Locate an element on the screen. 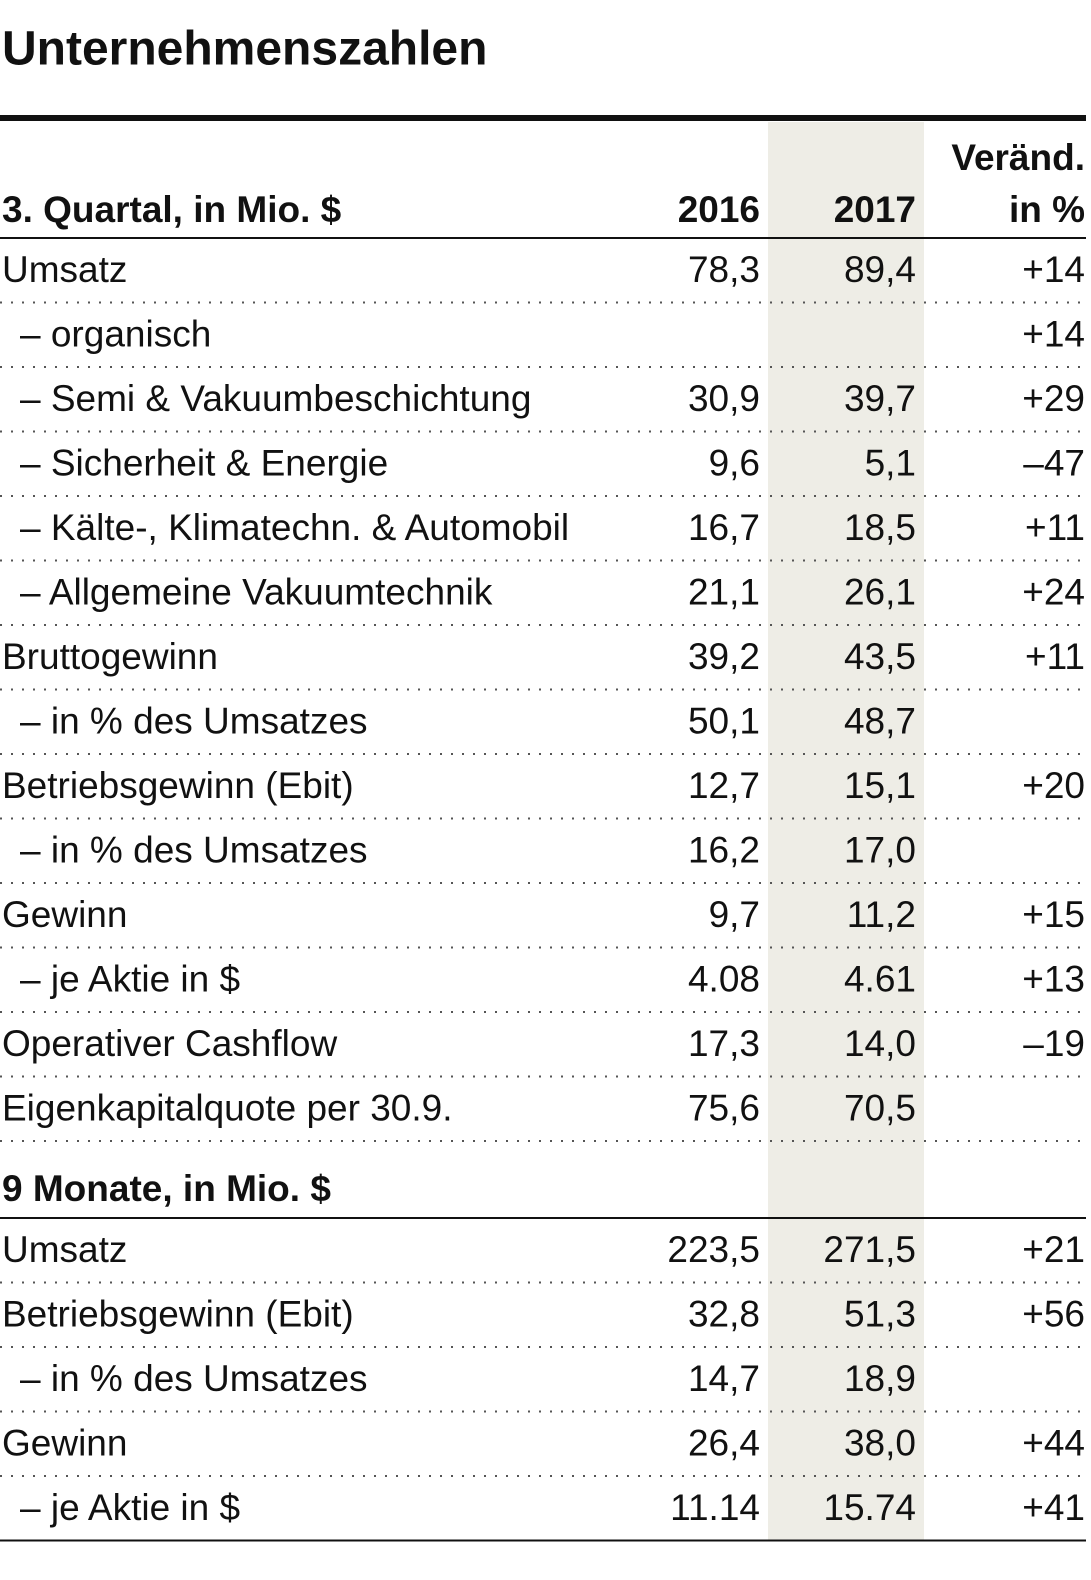 The height and width of the screenshot is (1580, 1091). cell-value: 70,5 is located at coordinates (880, 1108).